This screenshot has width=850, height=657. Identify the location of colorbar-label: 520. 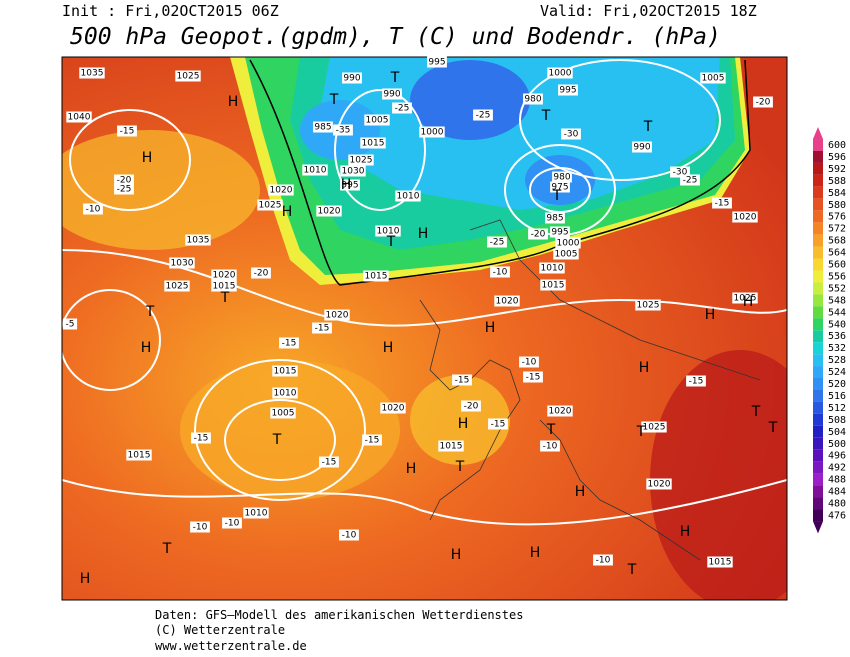
(837, 384).